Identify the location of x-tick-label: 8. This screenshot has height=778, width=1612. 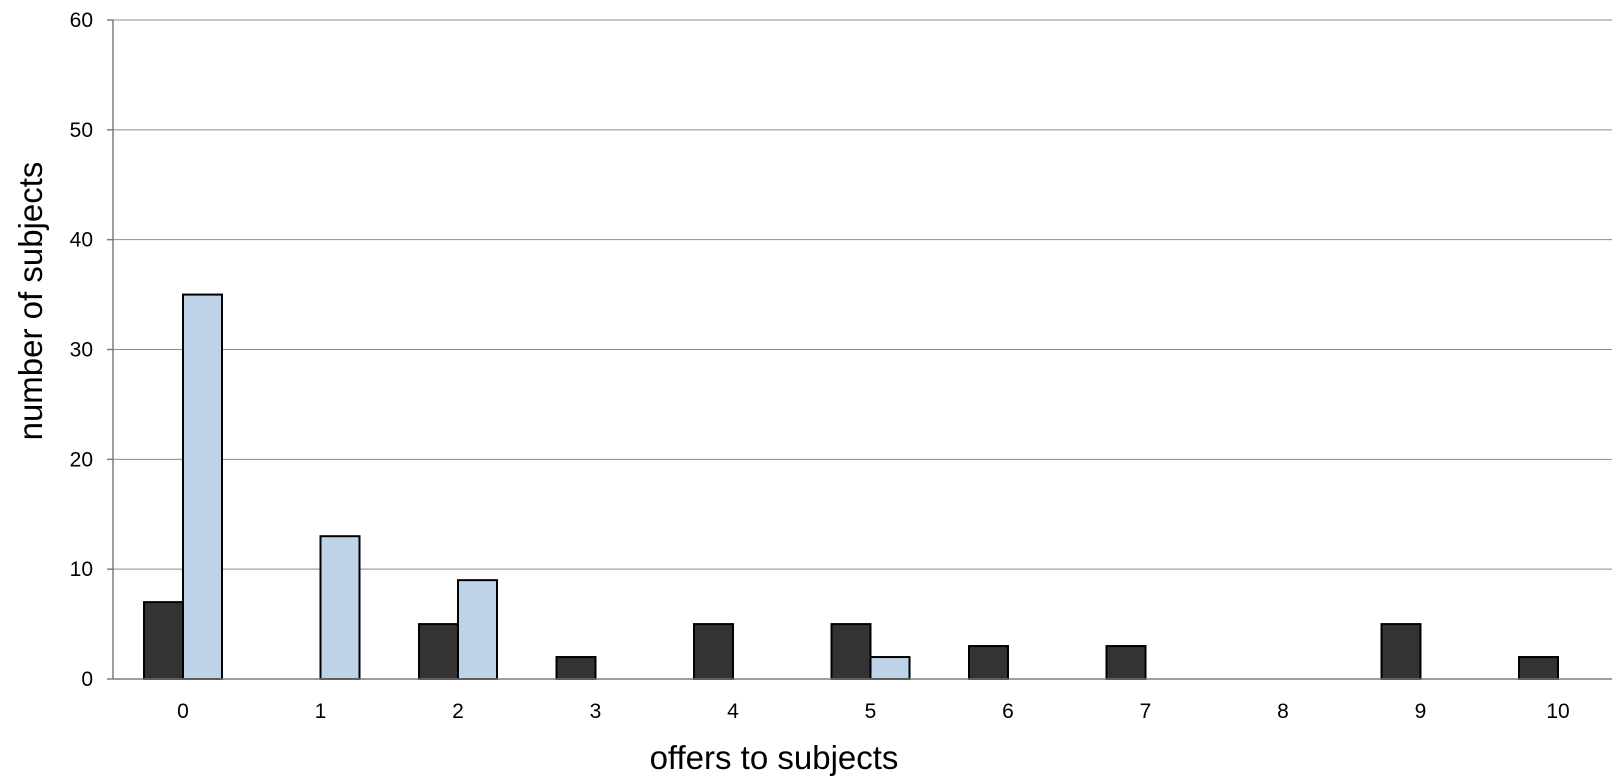
(1283, 711).